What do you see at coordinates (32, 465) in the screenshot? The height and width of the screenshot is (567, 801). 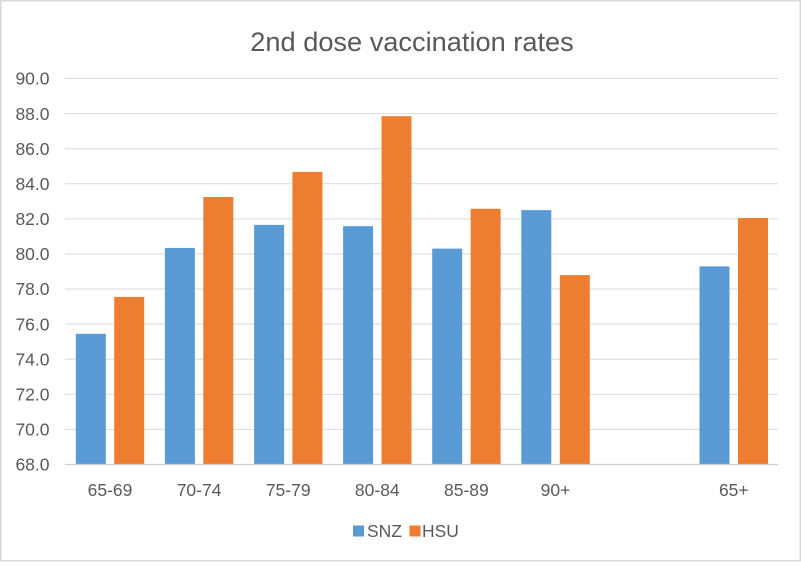 I see `svg-text: 68.0` at bounding box center [32, 465].